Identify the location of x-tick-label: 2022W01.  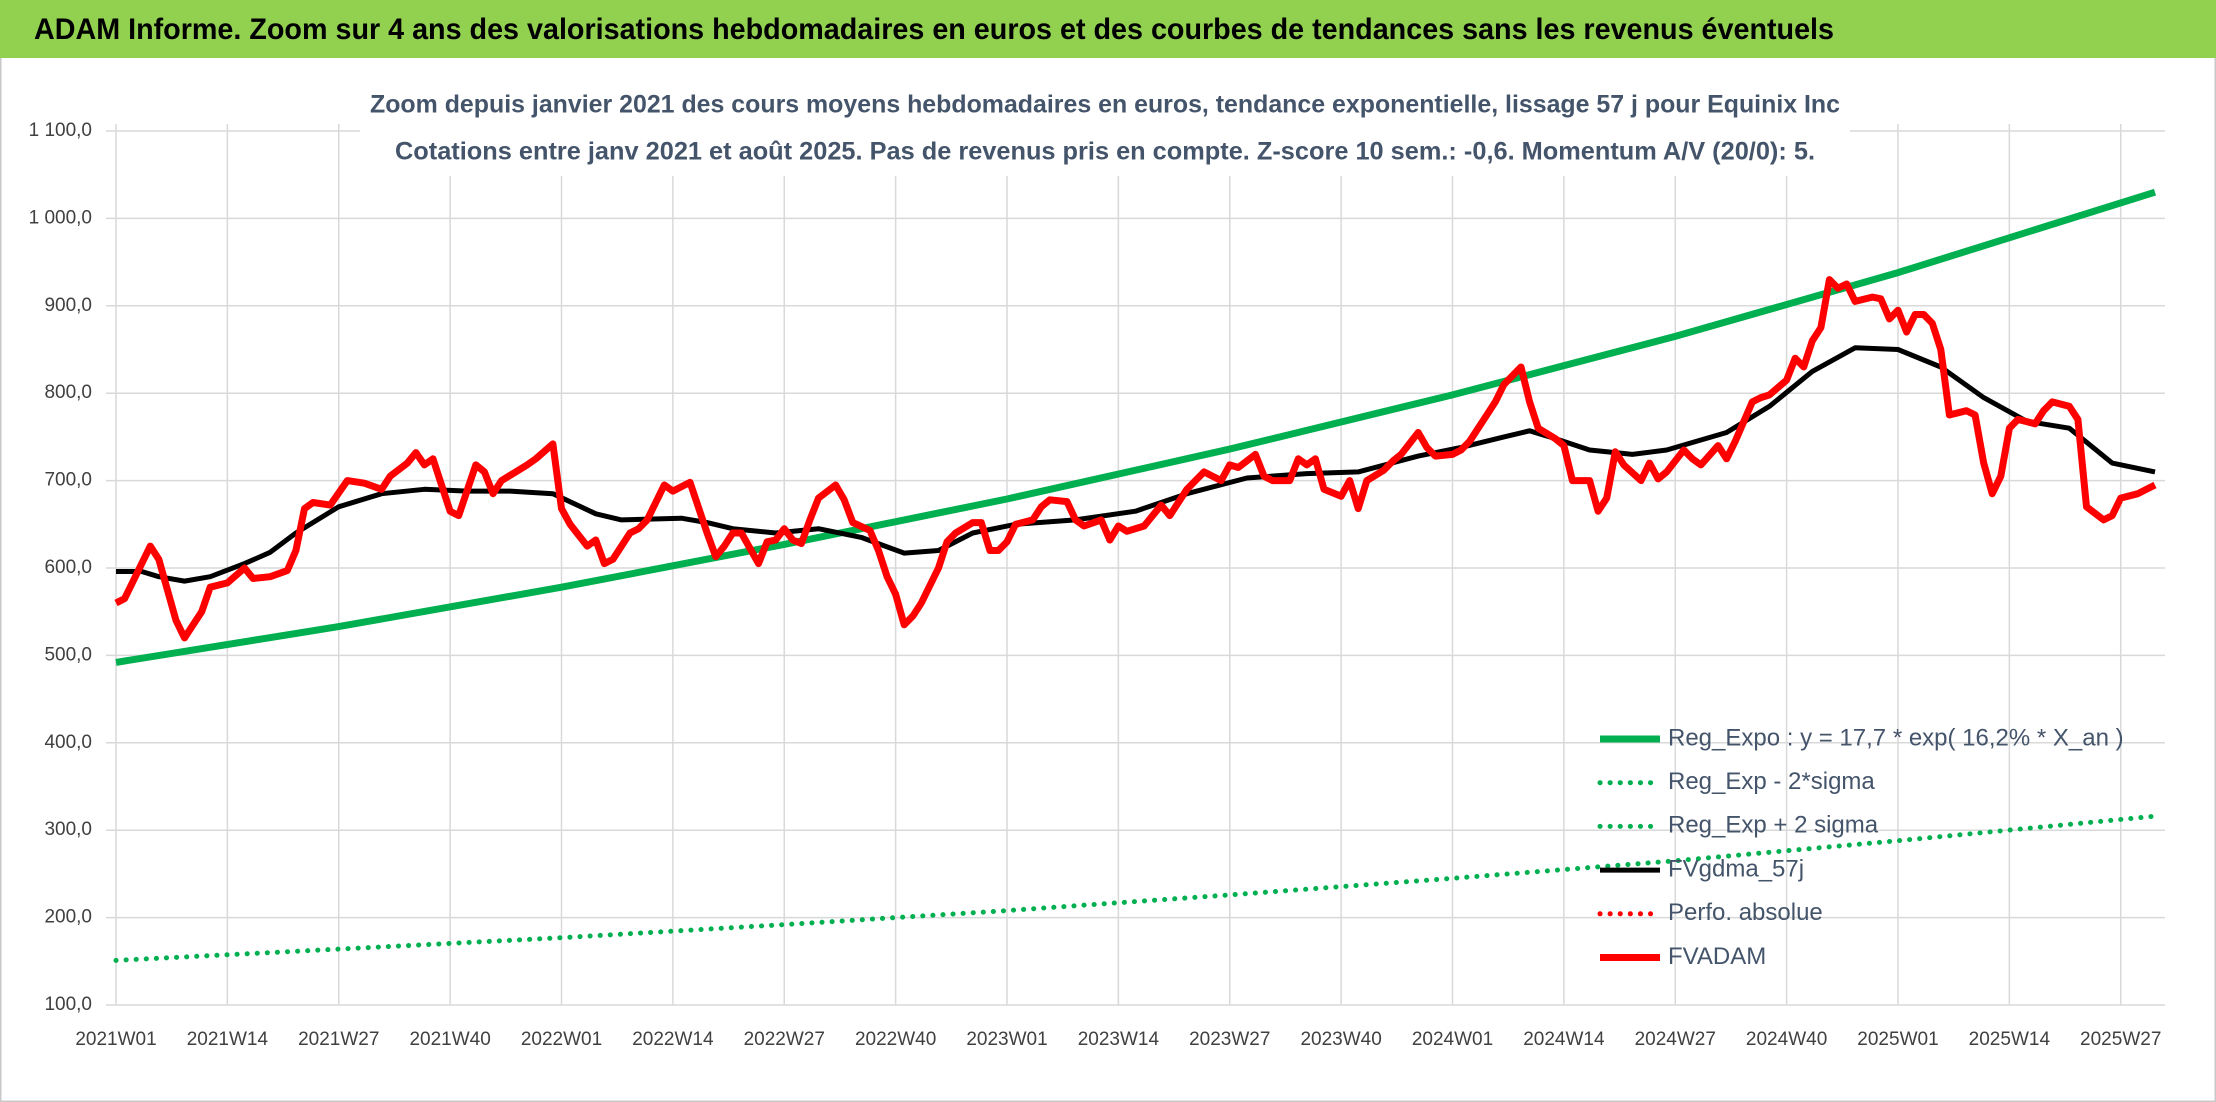
(561, 1039).